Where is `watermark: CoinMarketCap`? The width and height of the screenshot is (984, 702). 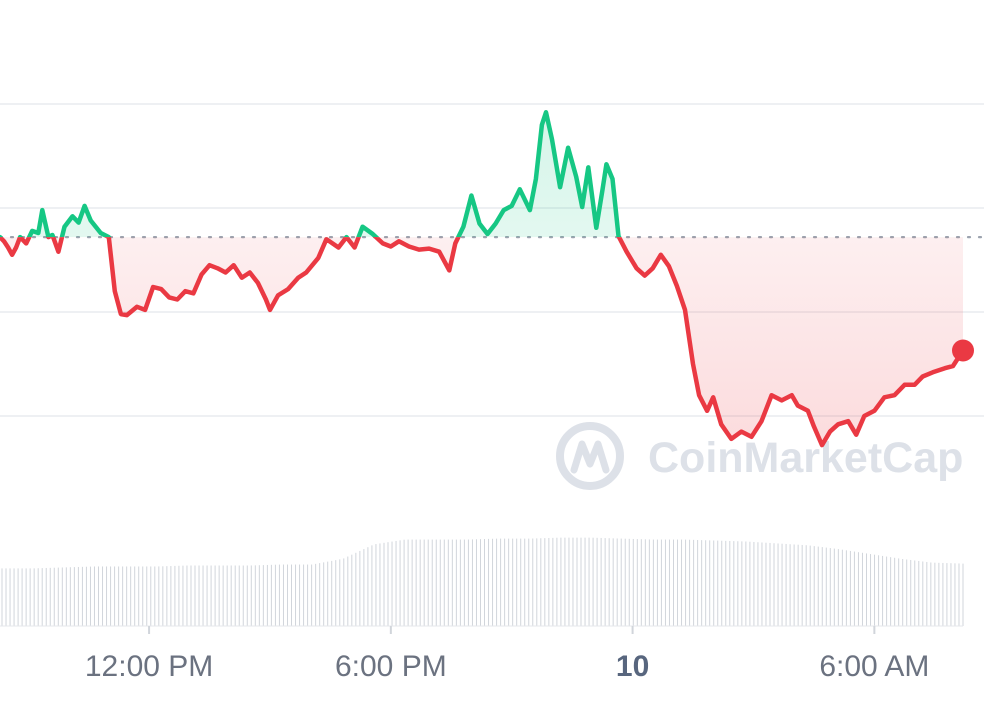 watermark: CoinMarketCap is located at coordinates (759, 456).